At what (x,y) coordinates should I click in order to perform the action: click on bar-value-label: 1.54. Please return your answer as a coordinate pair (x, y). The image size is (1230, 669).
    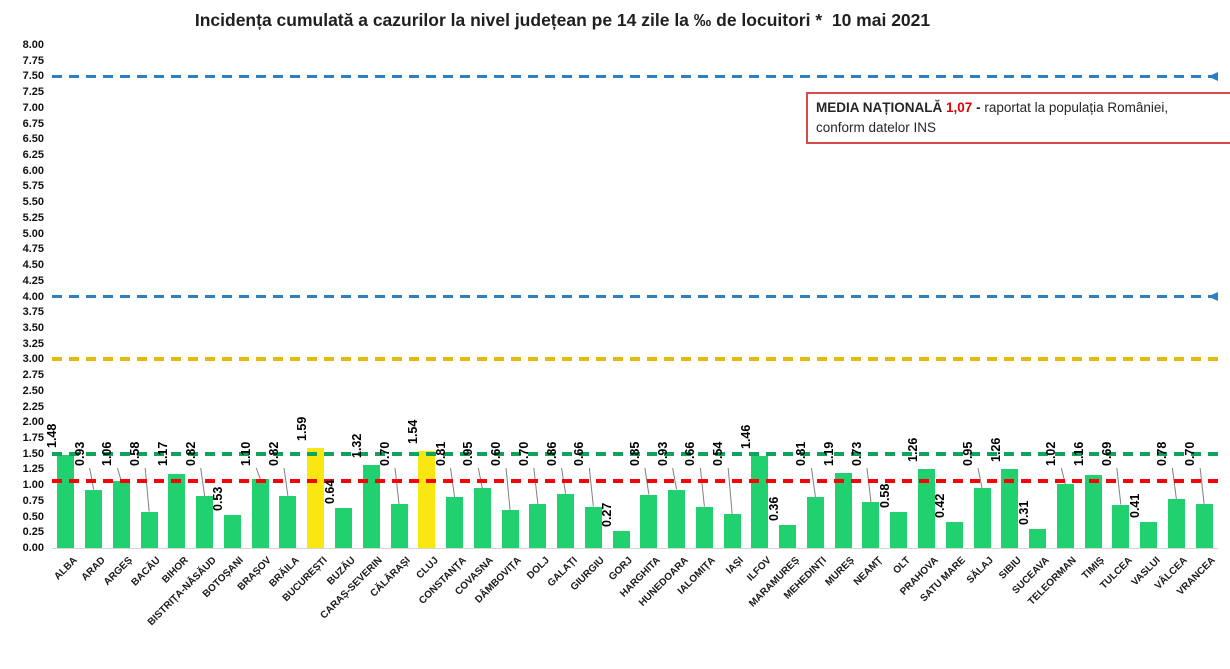
    Looking at the image, I should click on (412, 432).